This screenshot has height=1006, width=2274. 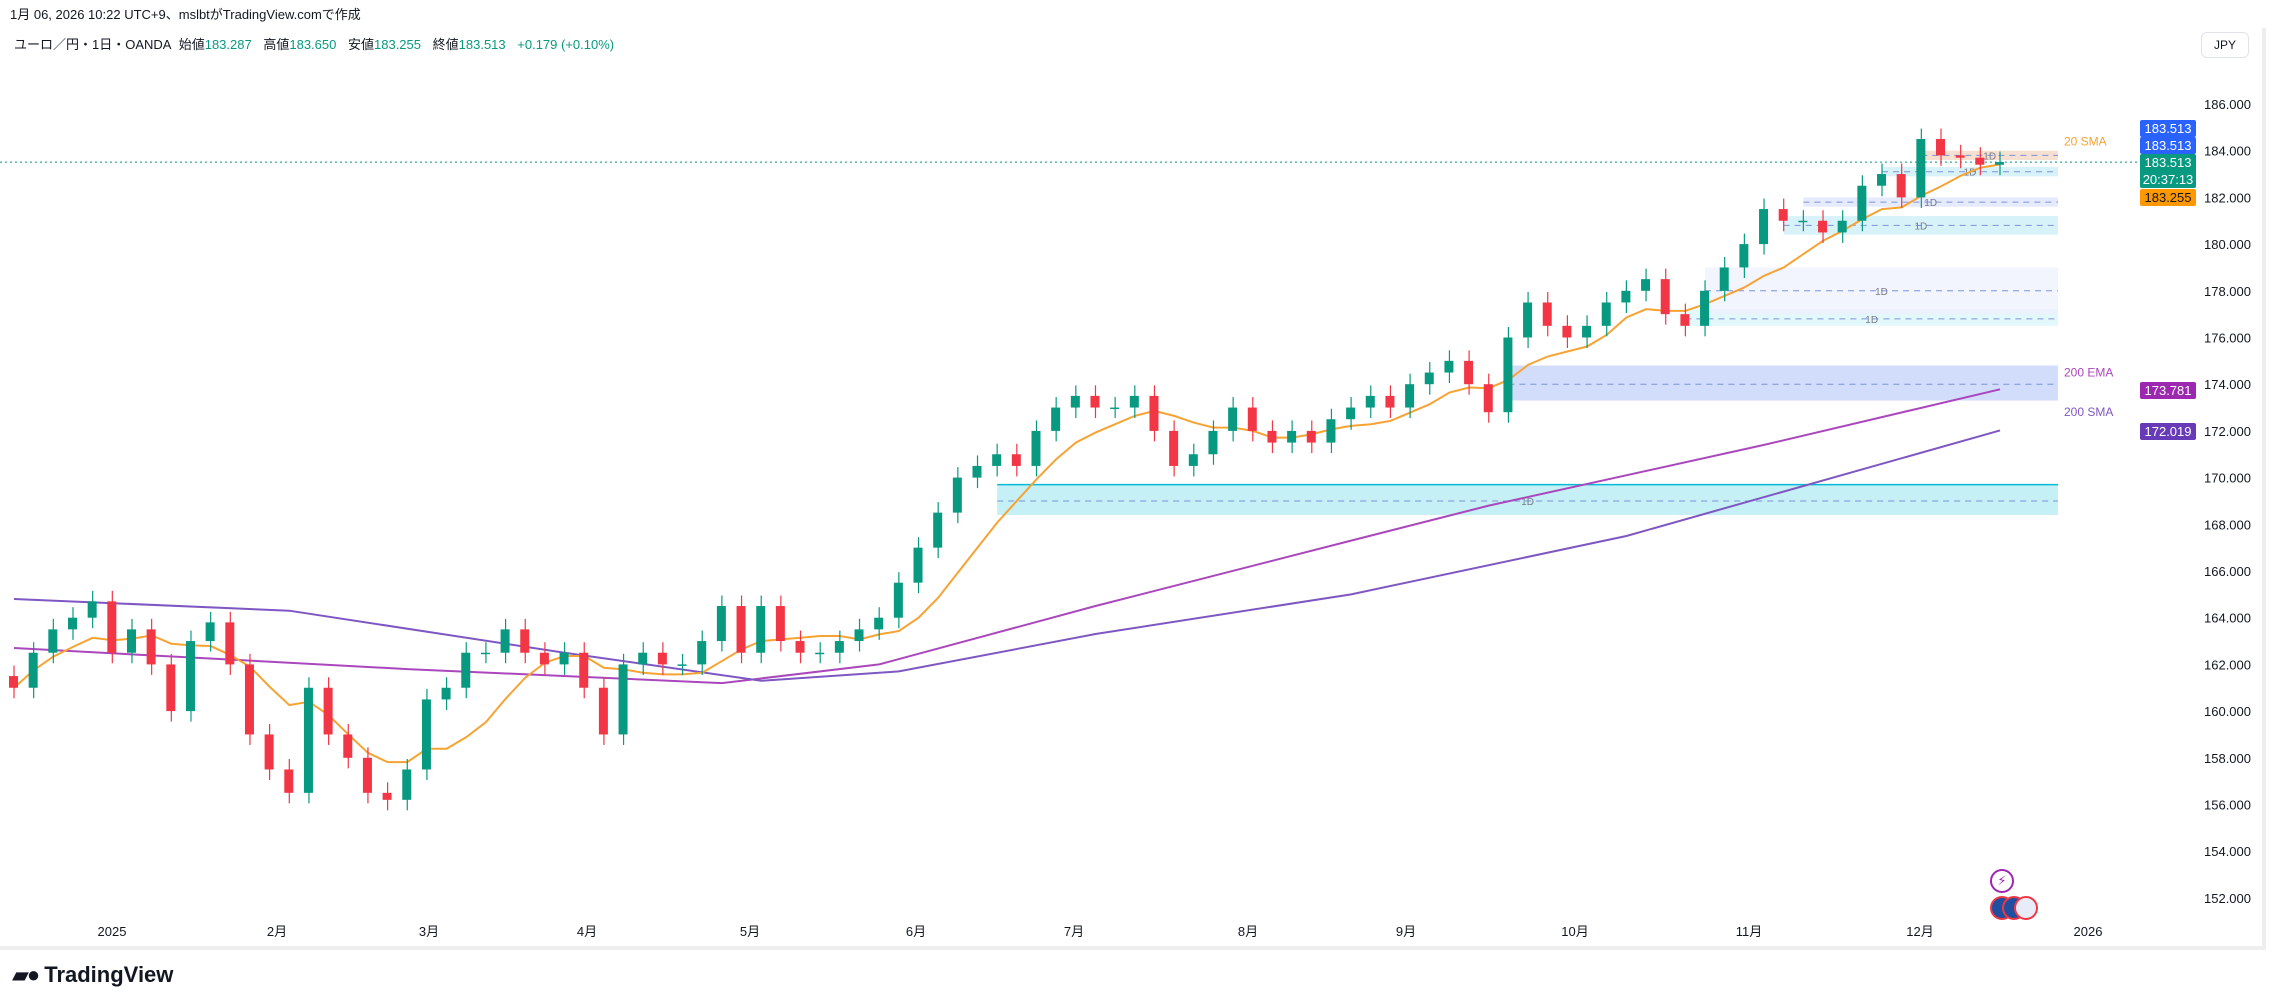 What do you see at coordinates (2227, 244) in the screenshot?
I see `price-tick-label: 180.000` at bounding box center [2227, 244].